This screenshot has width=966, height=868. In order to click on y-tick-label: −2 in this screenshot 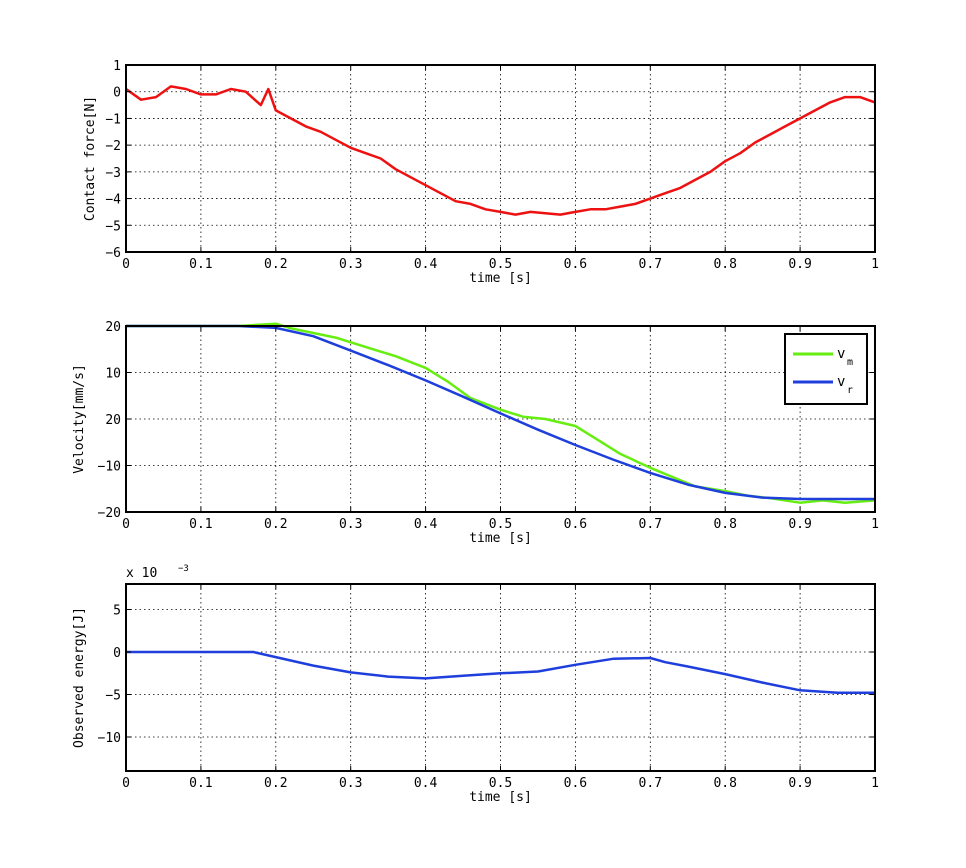, I will do `click(113, 146)`.